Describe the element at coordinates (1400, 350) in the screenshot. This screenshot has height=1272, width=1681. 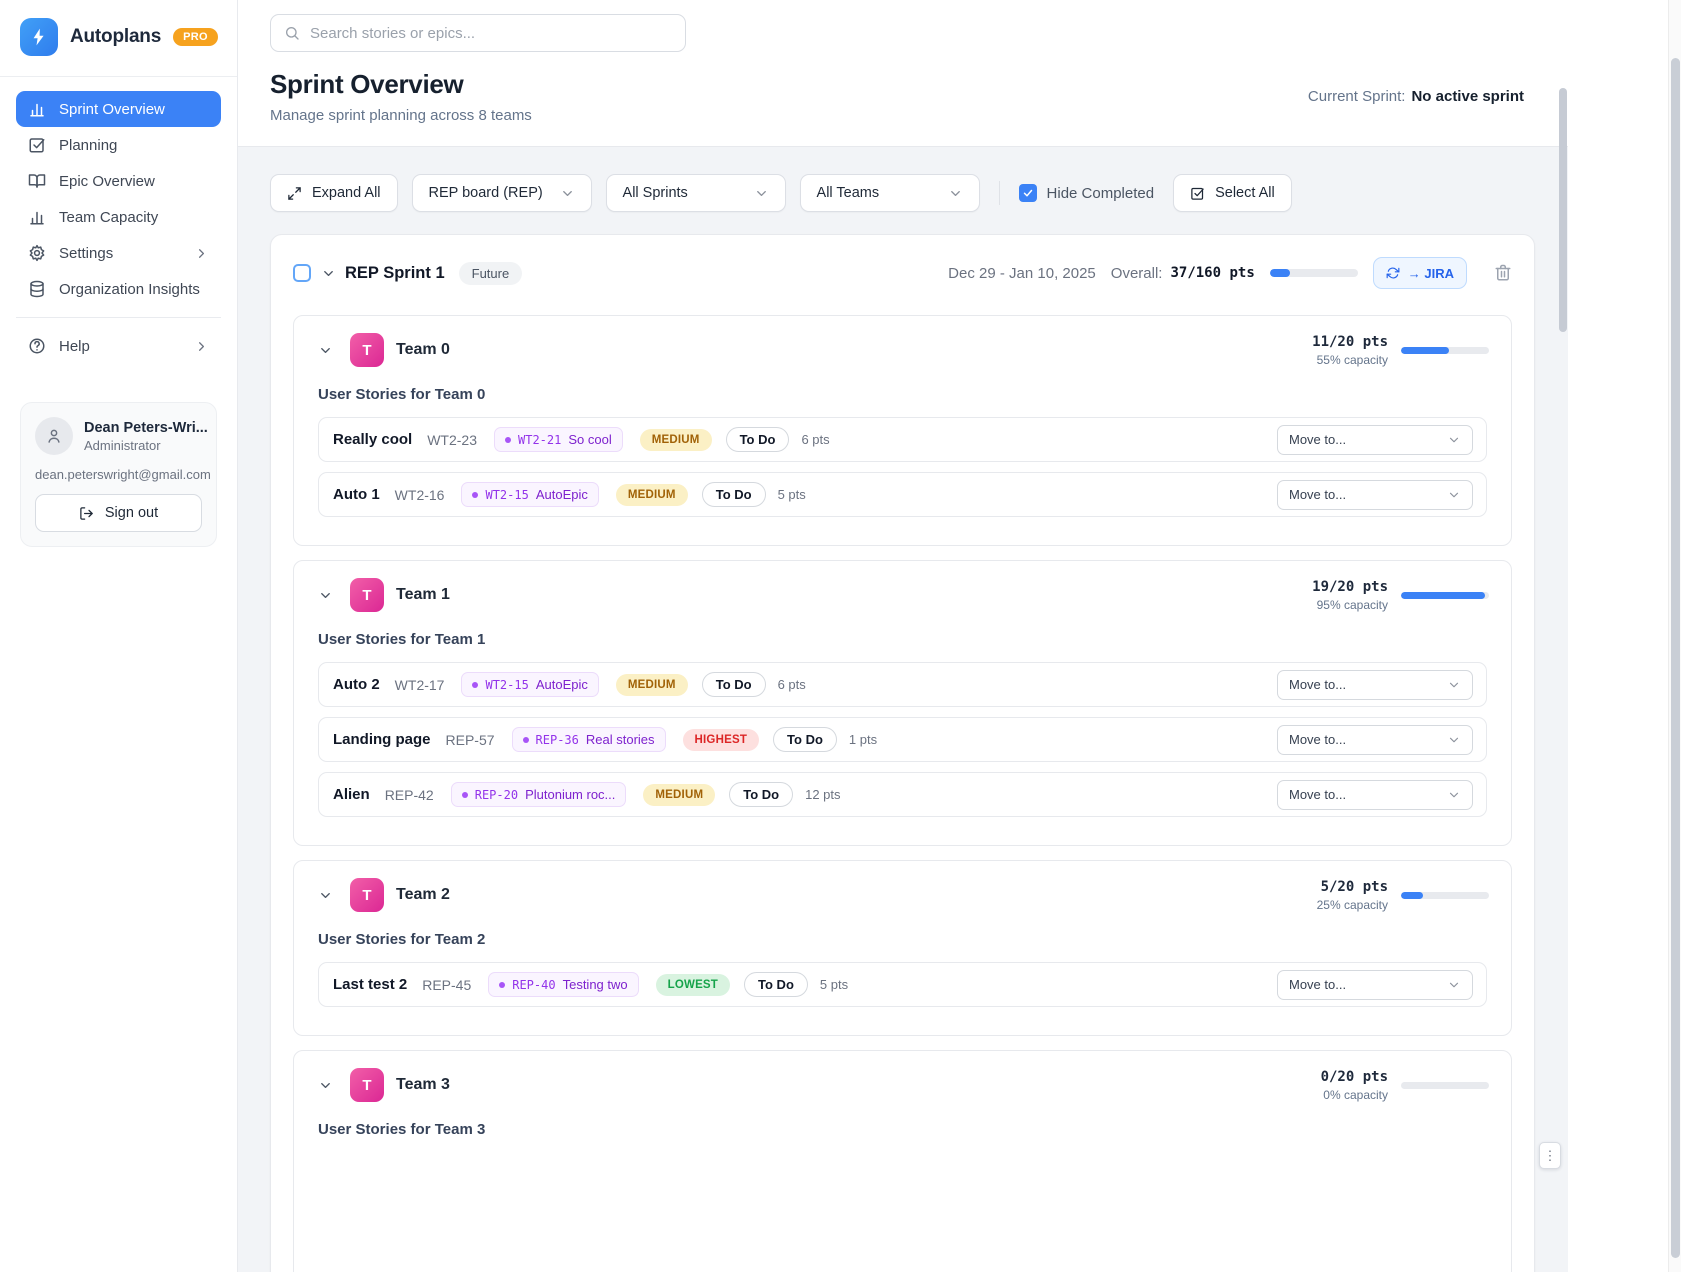
I see `team-capacity-summary: 11/20 pts 55% capacity` at that location.